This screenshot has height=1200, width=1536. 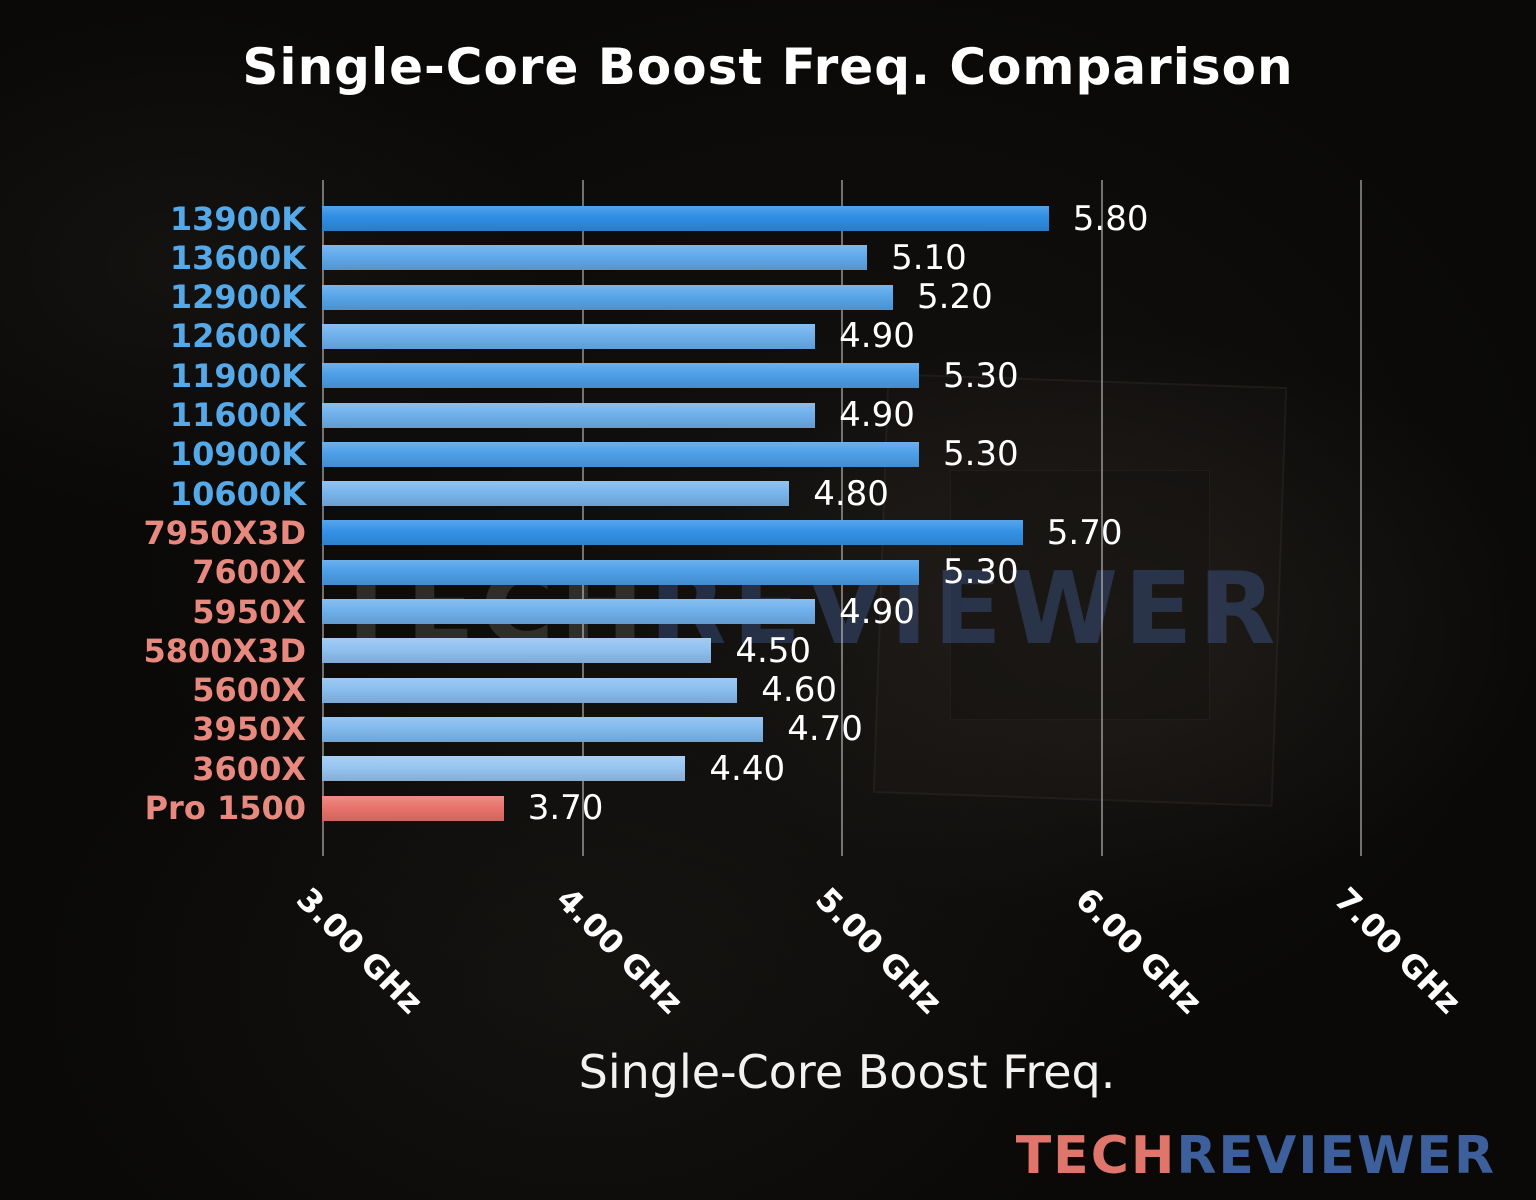 I want to click on bar-row: Pro 1500 3.70, so click(x=817, y=808).